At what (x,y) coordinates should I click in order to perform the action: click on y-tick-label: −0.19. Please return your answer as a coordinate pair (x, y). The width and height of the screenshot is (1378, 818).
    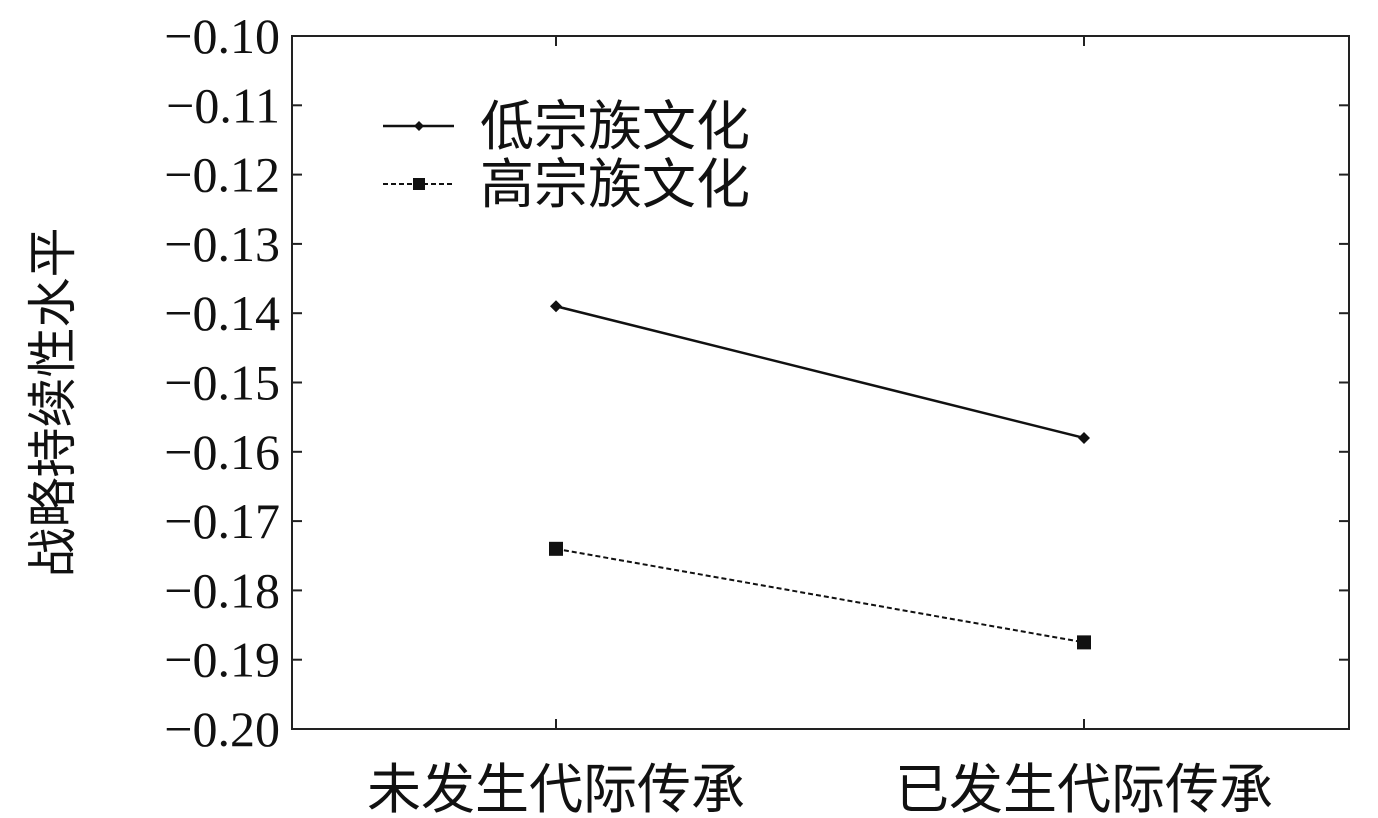
    Looking at the image, I should click on (222, 660).